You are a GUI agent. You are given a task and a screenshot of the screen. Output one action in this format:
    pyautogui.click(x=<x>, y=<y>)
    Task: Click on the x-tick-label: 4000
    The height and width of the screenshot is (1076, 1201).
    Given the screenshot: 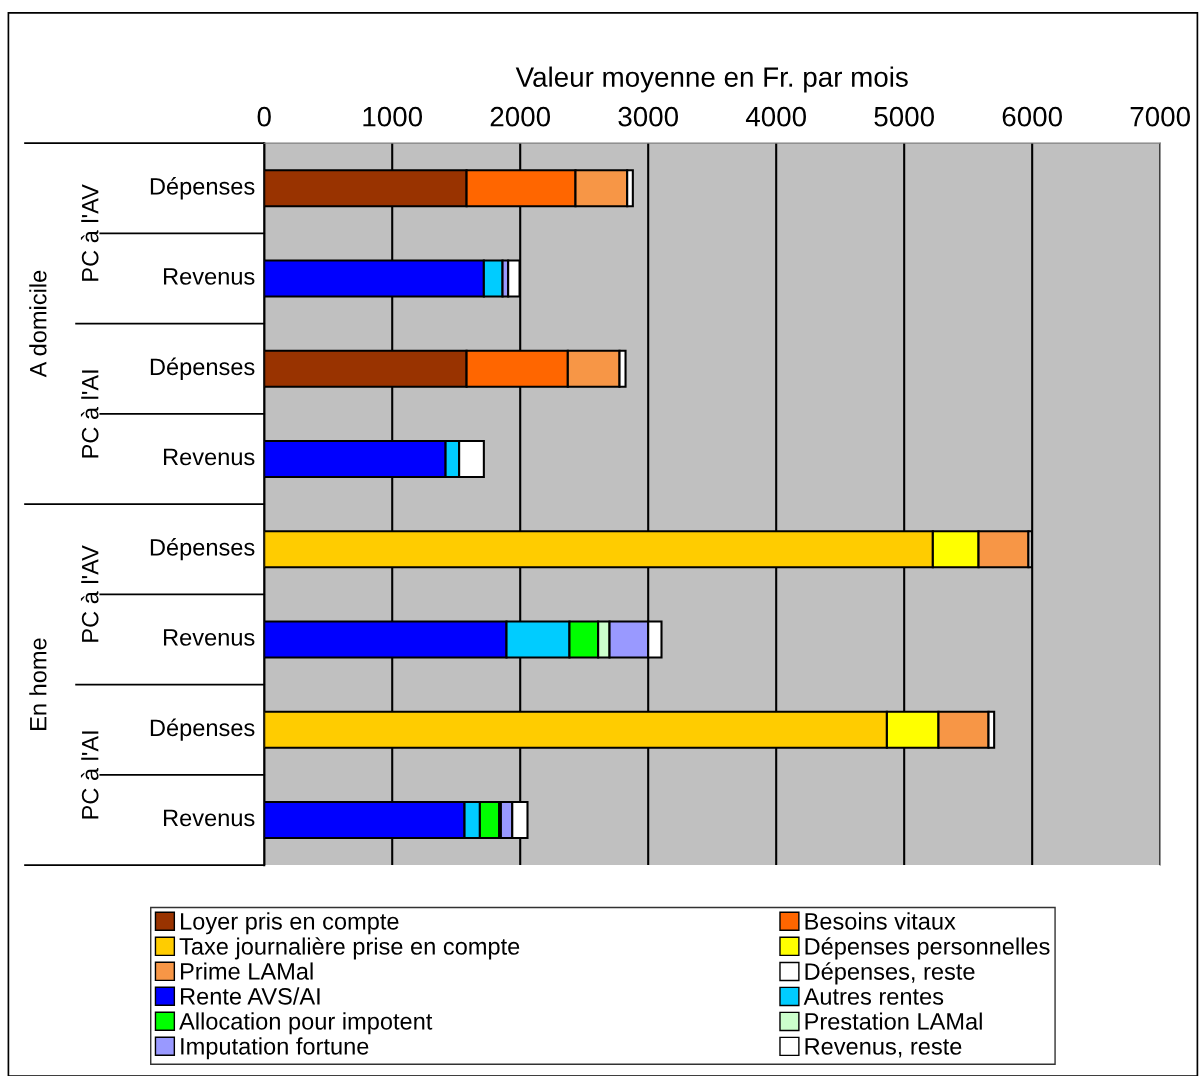 What is the action you would take?
    pyautogui.click(x=775, y=116)
    